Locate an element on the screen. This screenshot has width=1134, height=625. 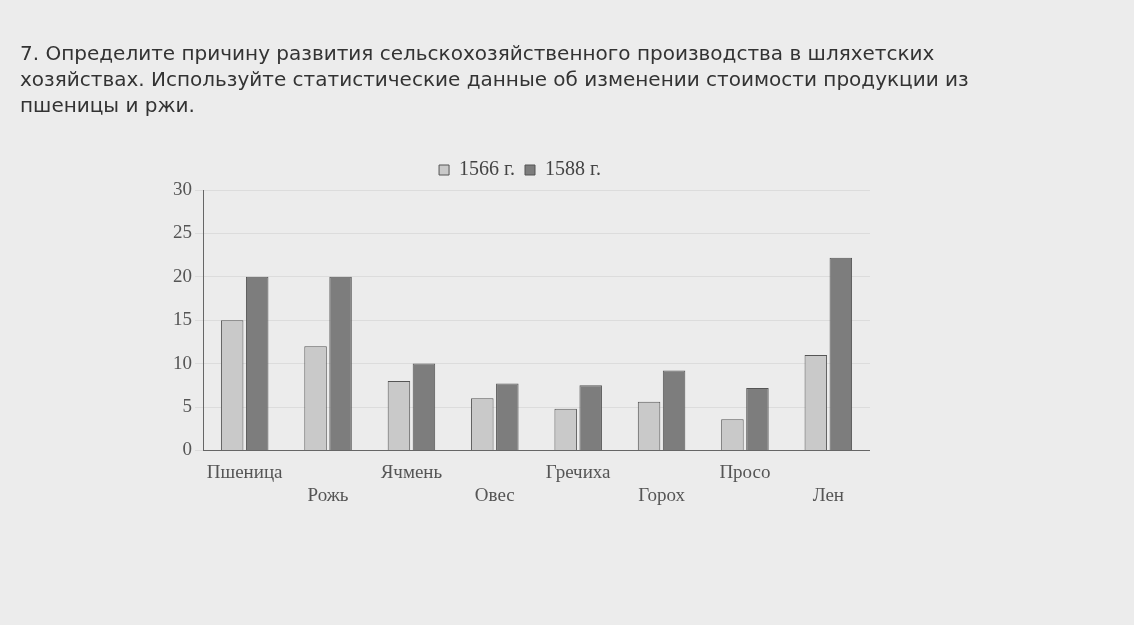
x-tick-label: Гречиха is located at coordinates (578, 471).